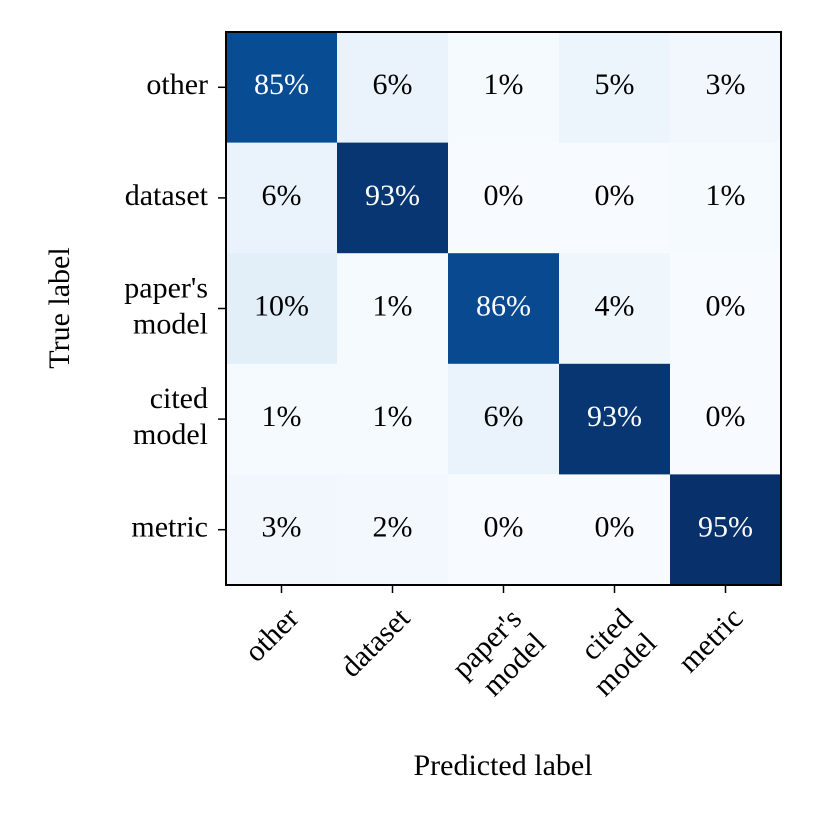 The width and height of the screenshot is (830, 835). Describe the element at coordinates (167, 195) in the screenshot. I see `y-tick-label: dataset` at that location.